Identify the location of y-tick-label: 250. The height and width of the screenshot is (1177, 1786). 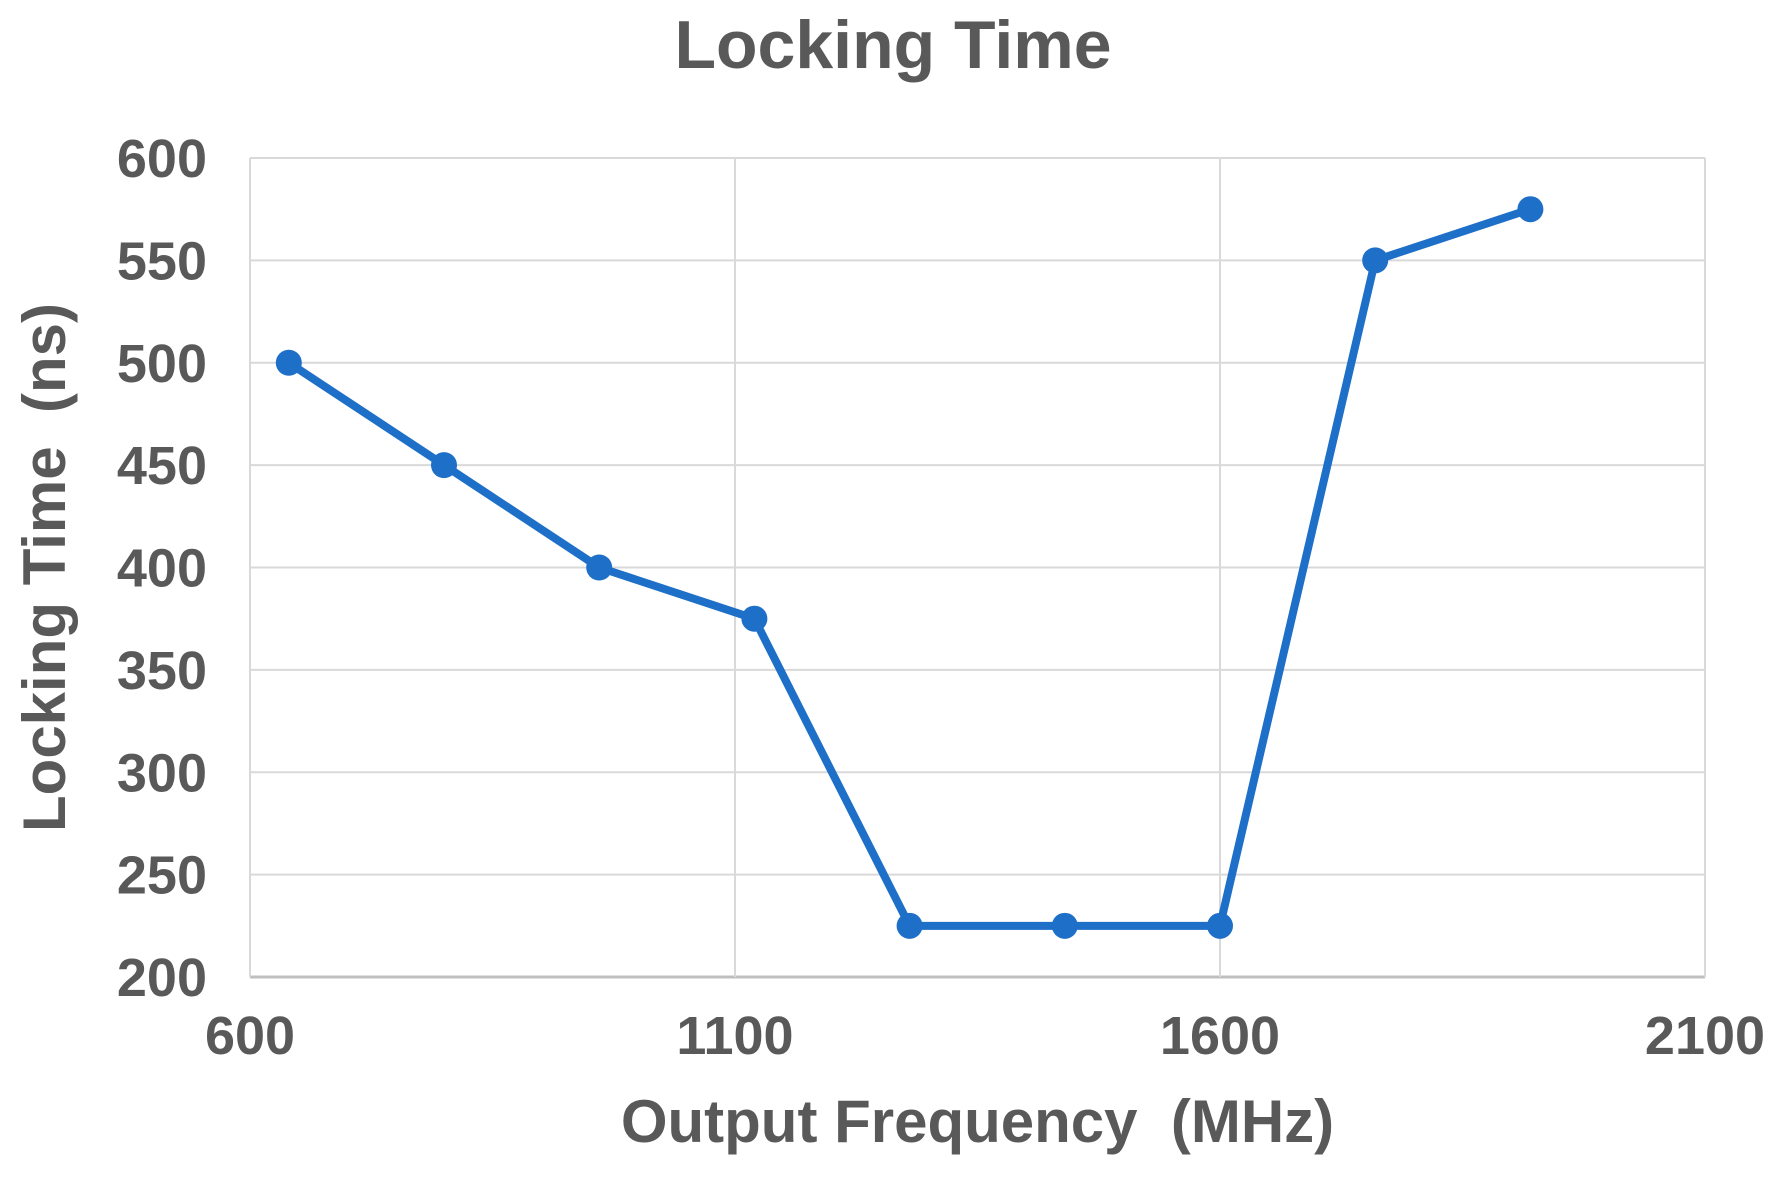
(162, 876).